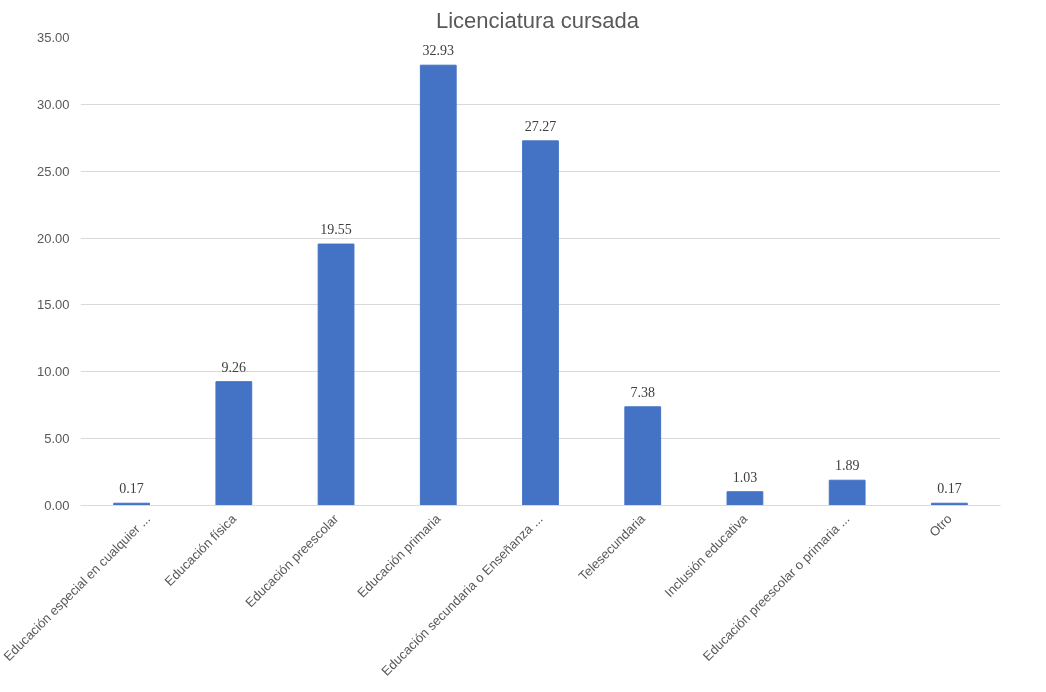 Image resolution: width=1046 pixels, height=692 pixels. I want to click on y-tick-label: 0.00, so click(57, 505).